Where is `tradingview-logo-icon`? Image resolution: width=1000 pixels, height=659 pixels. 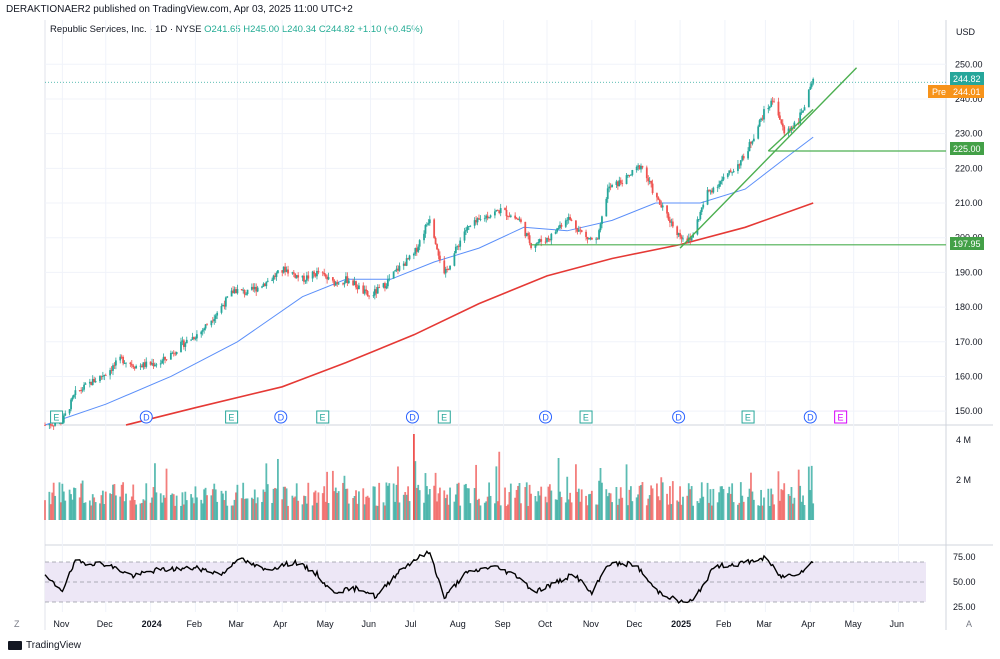 tradingview-logo-icon is located at coordinates (15, 645).